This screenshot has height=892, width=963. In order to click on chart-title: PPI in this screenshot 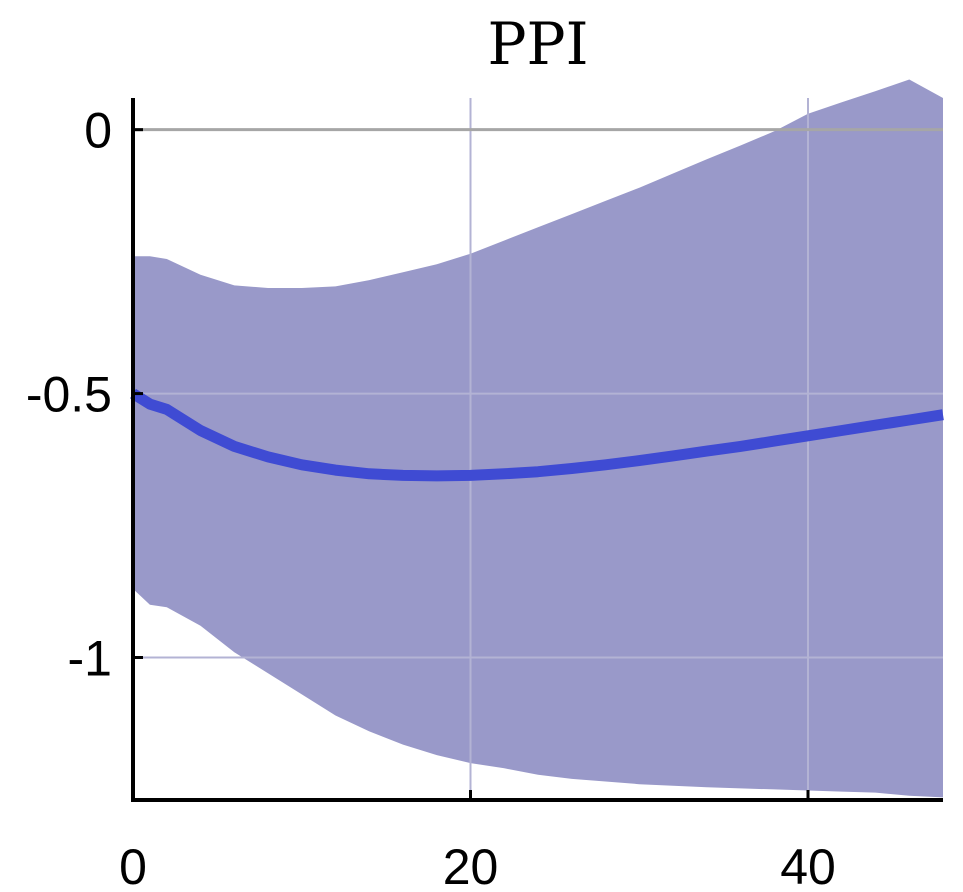, I will do `click(538, 44)`.